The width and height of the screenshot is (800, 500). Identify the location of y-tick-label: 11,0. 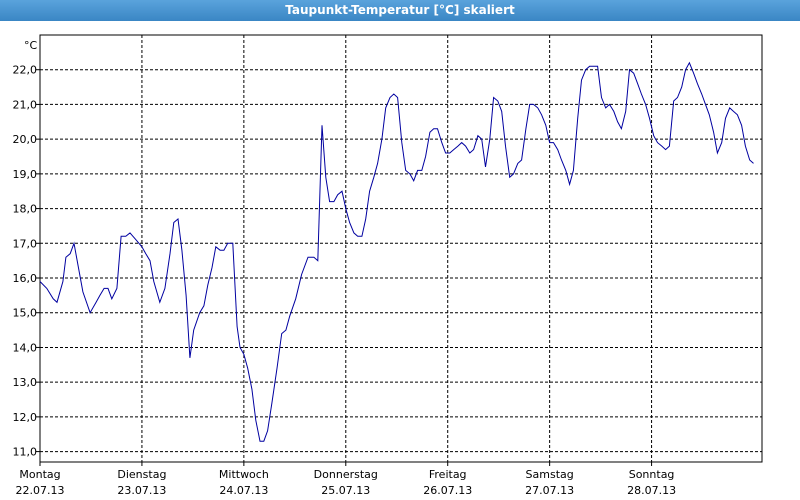
(25, 452).